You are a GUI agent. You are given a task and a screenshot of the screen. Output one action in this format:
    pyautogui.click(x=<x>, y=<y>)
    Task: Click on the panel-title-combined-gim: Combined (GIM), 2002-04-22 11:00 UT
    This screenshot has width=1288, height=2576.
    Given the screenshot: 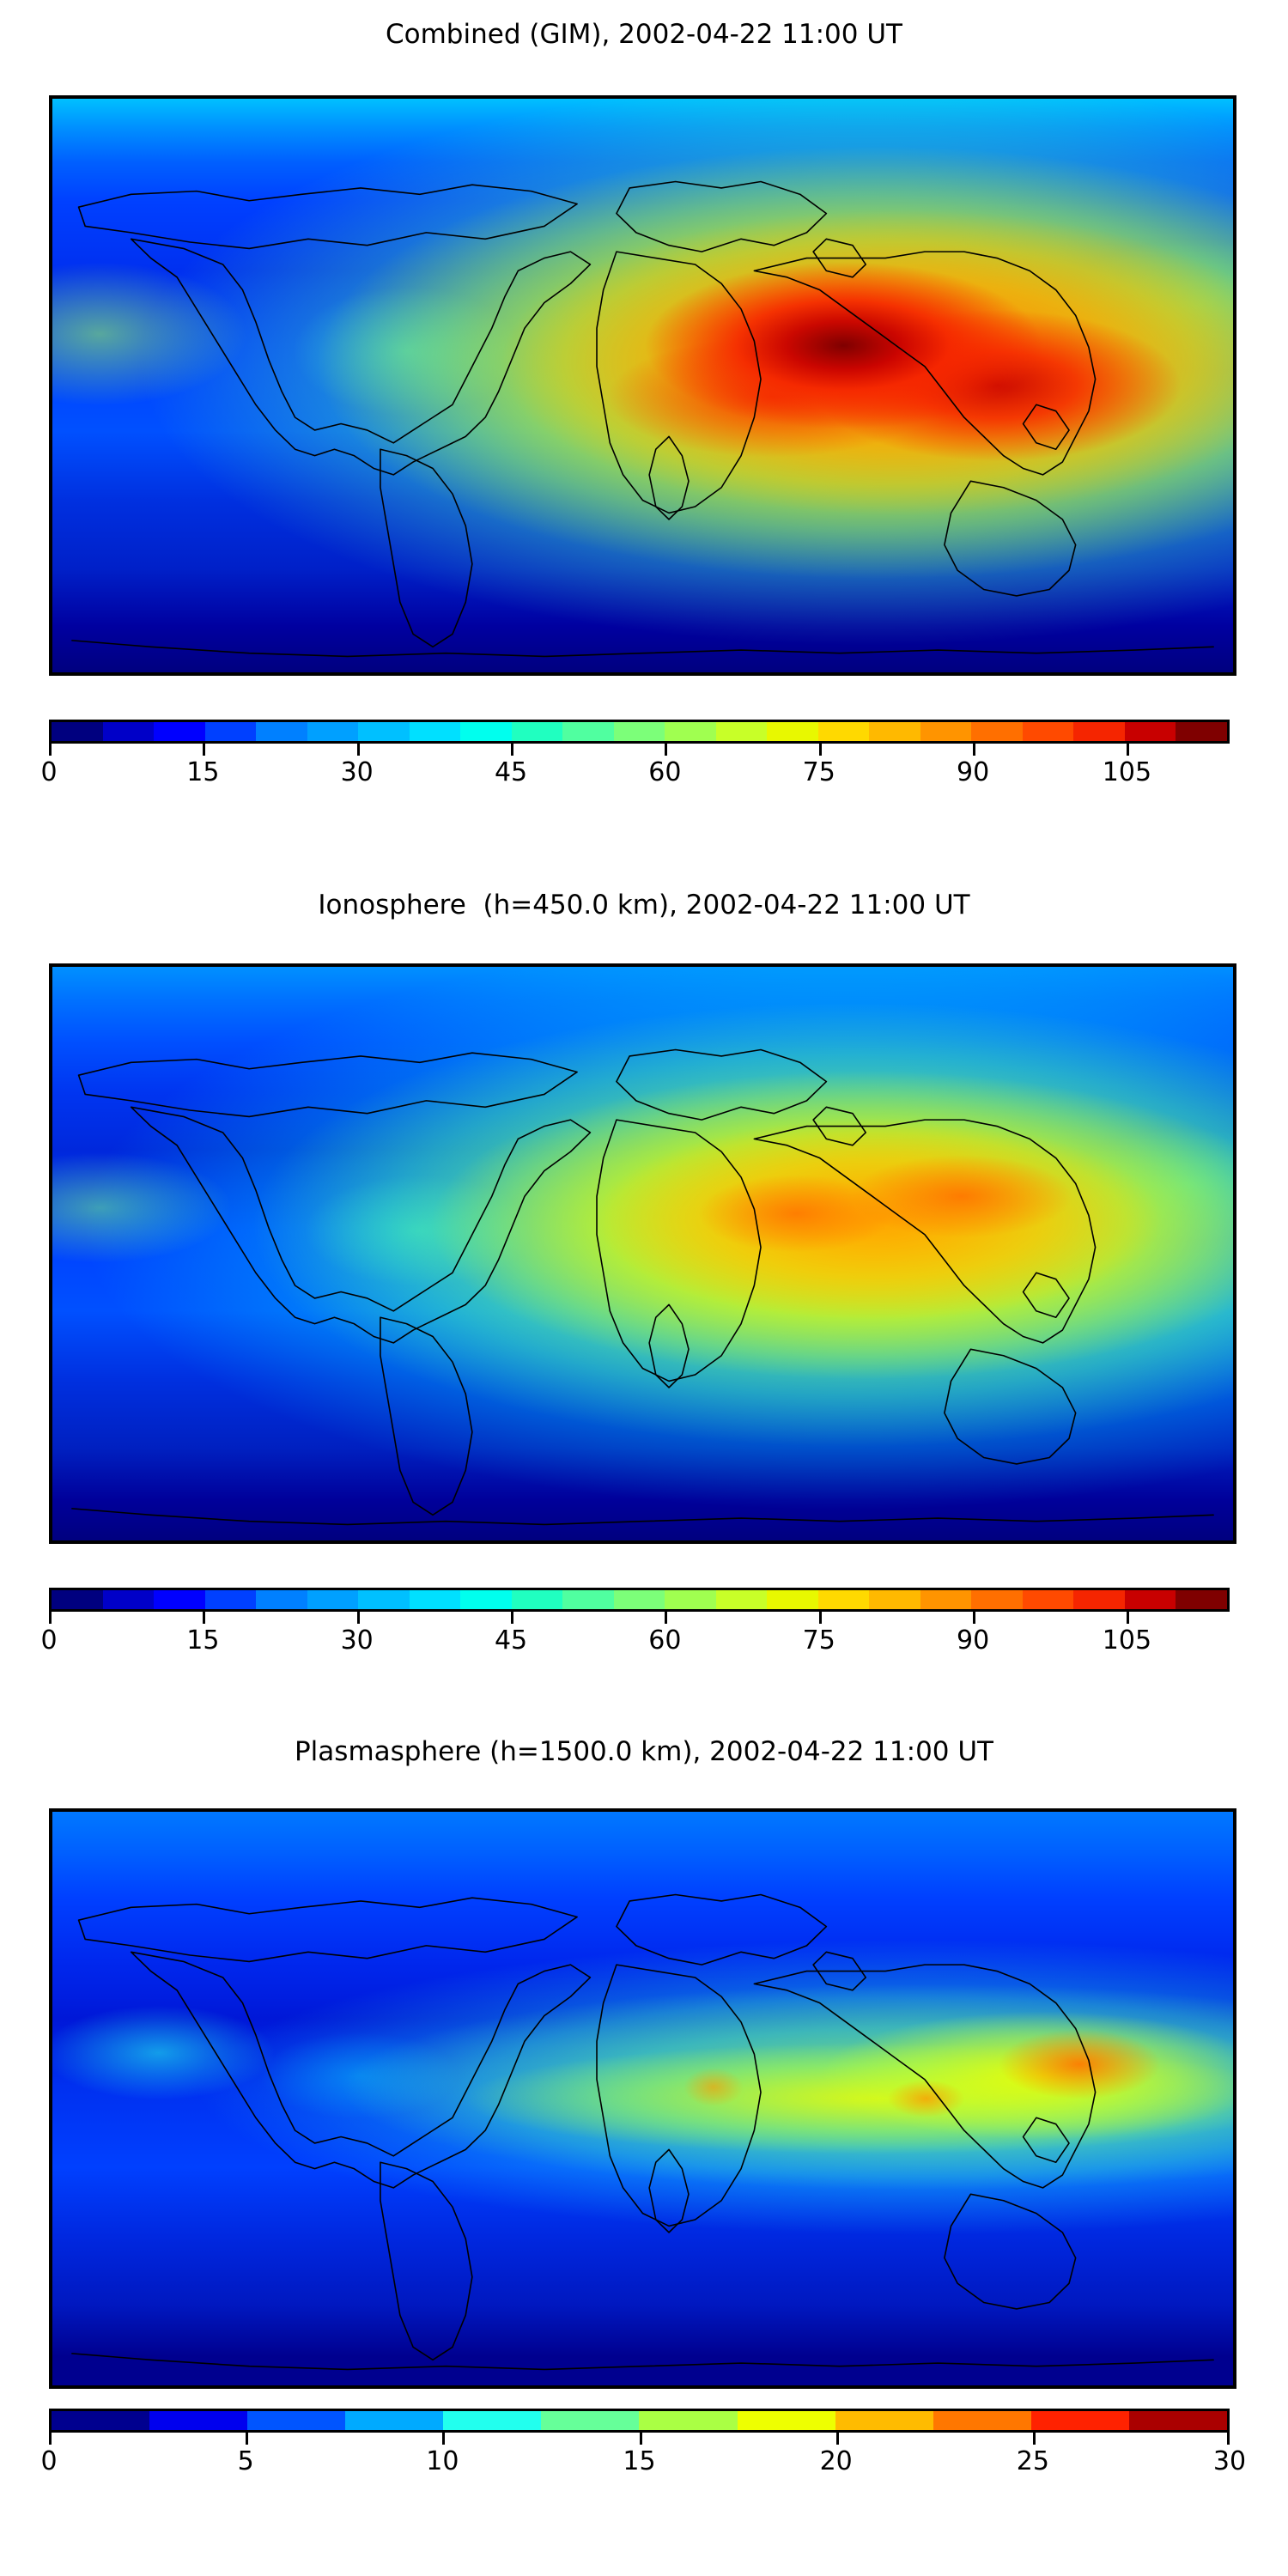 What is the action you would take?
    pyautogui.click(x=644, y=34)
    